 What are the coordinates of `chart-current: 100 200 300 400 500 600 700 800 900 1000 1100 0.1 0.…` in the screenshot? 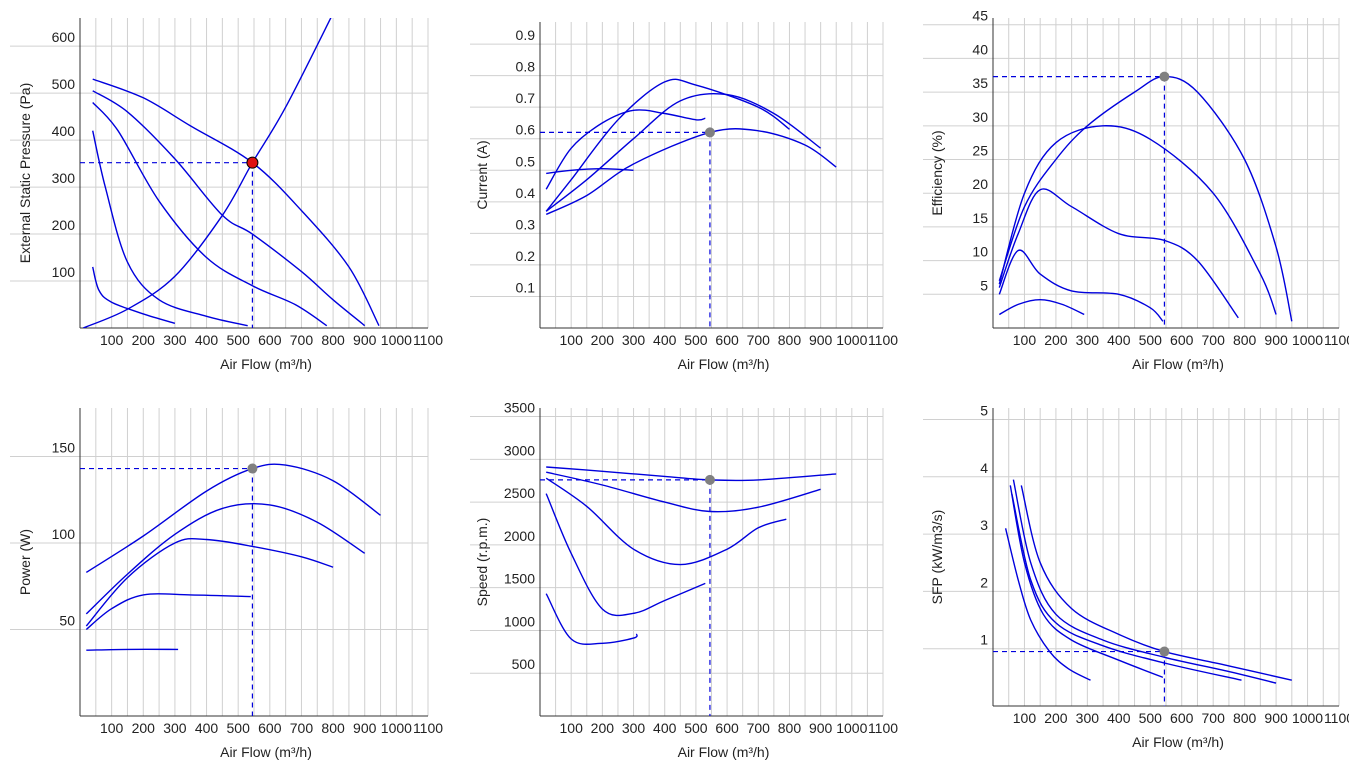 It's located at (684, 197).